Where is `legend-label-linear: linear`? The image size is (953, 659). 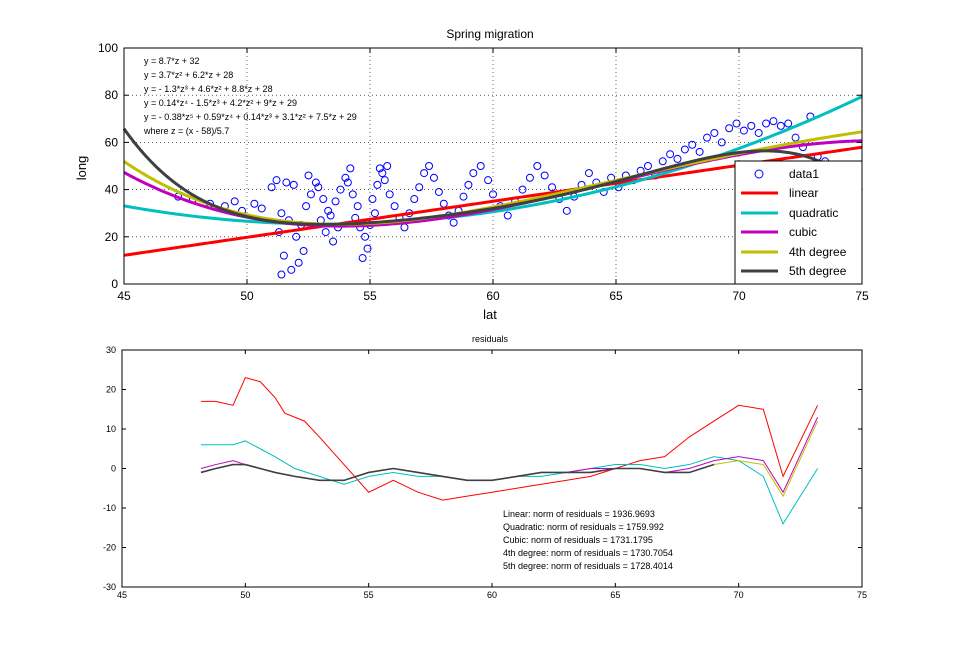
legend-label-linear: linear is located at coordinates (803, 193).